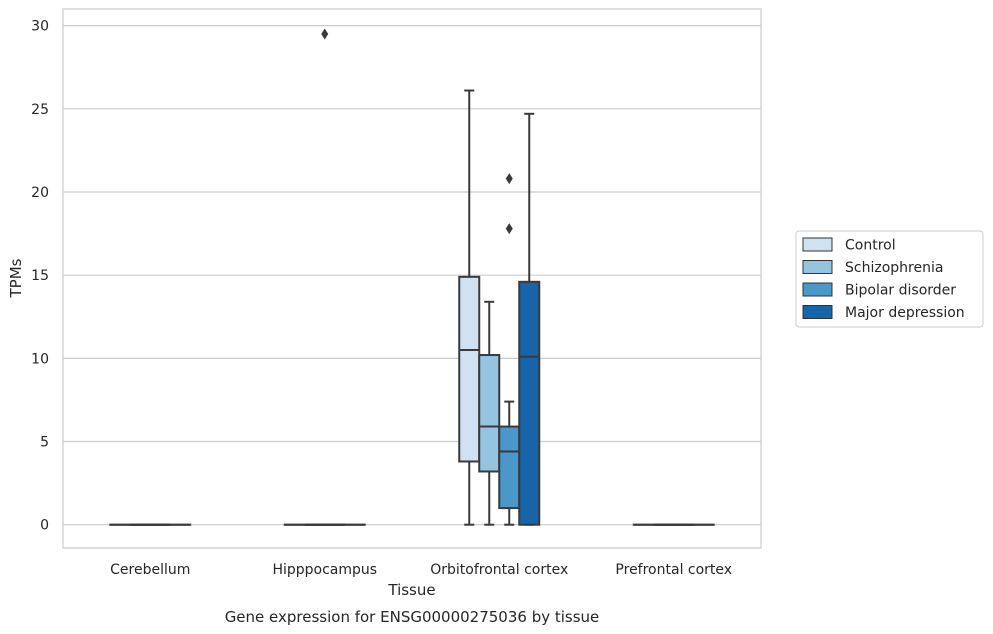 Image resolution: width=993 pixels, height=634 pixels. What do you see at coordinates (324, 570) in the screenshot?
I see `x-tick-label: Hipppocampus` at bounding box center [324, 570].